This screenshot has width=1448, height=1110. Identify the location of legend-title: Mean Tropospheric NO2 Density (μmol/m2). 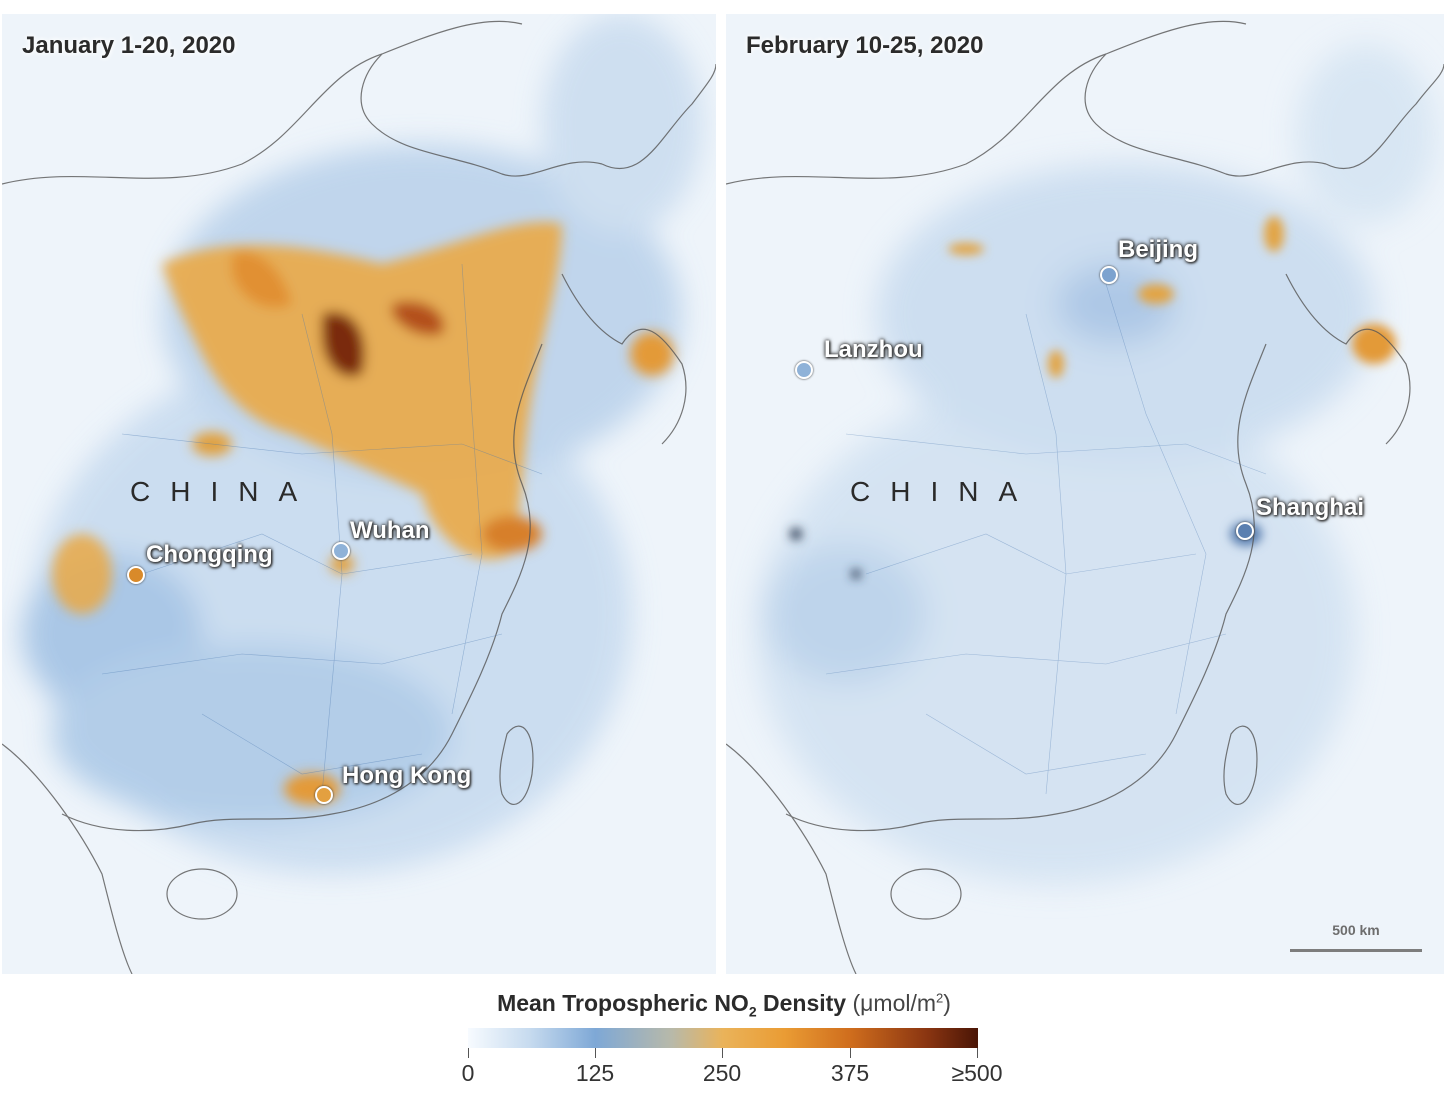
(724, 1005).